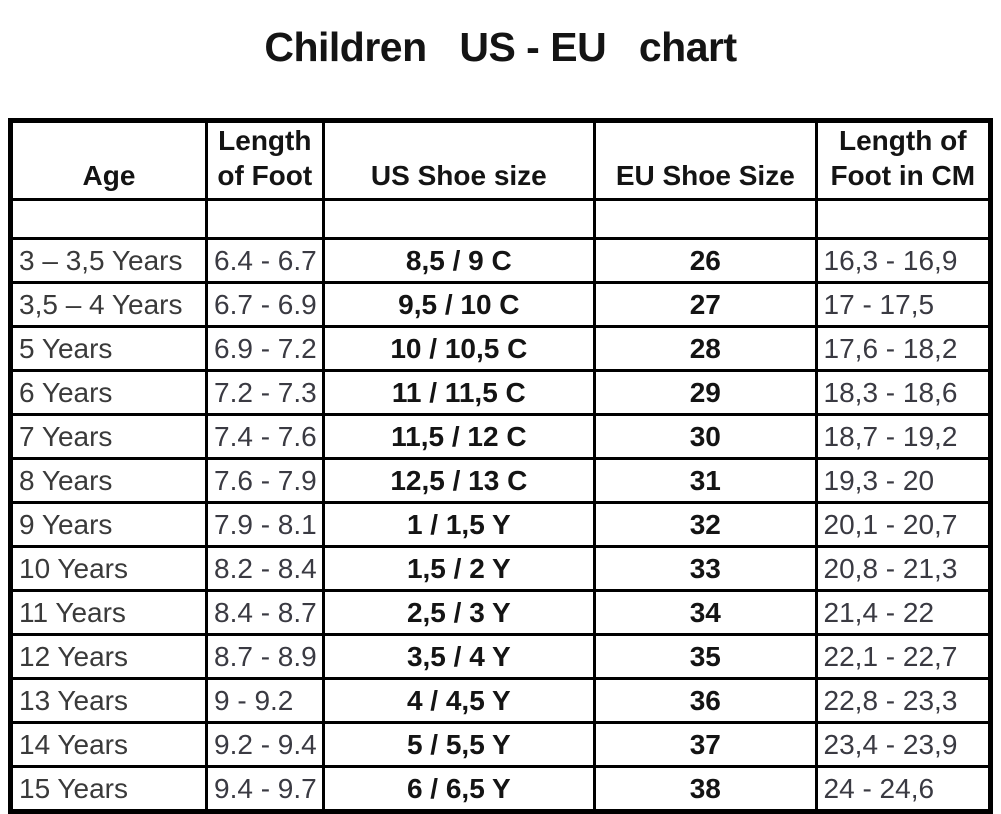  What do you see at coordinates (705, 744) in the screenshot?
I see `table-cell: 37` at bounding box center [705, 744].